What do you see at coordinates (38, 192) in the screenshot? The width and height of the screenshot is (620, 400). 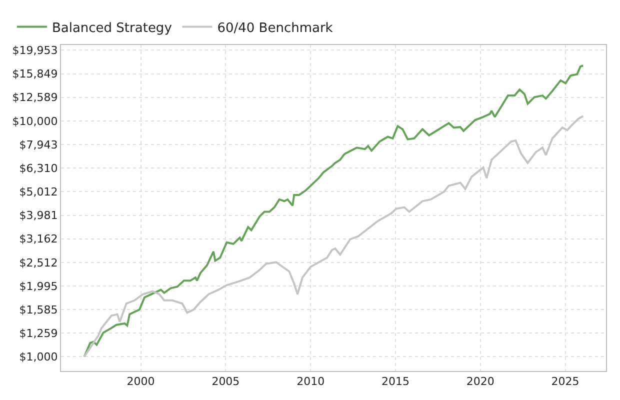 I see `y-tick-label: $5,012` at bounding box center [38, 192].